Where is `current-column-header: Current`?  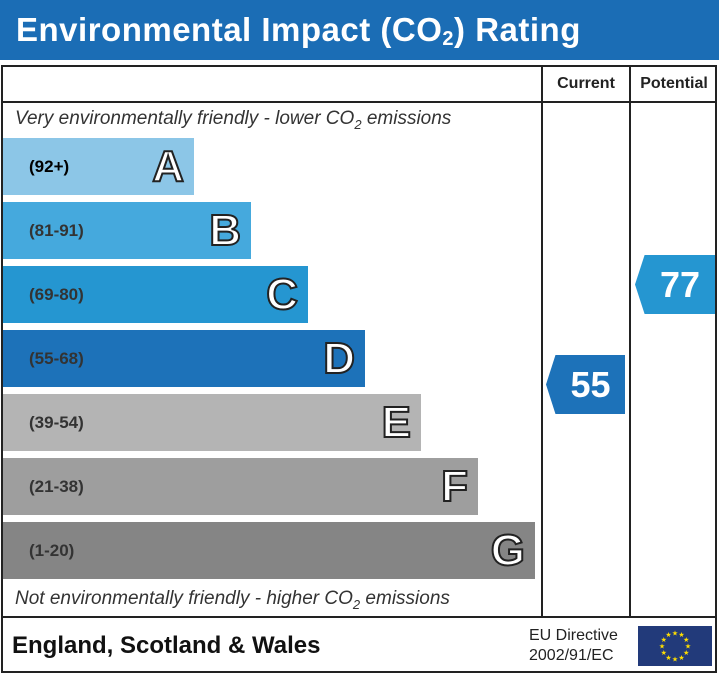 current-column-header: Current is located at coordinates (586, 83).